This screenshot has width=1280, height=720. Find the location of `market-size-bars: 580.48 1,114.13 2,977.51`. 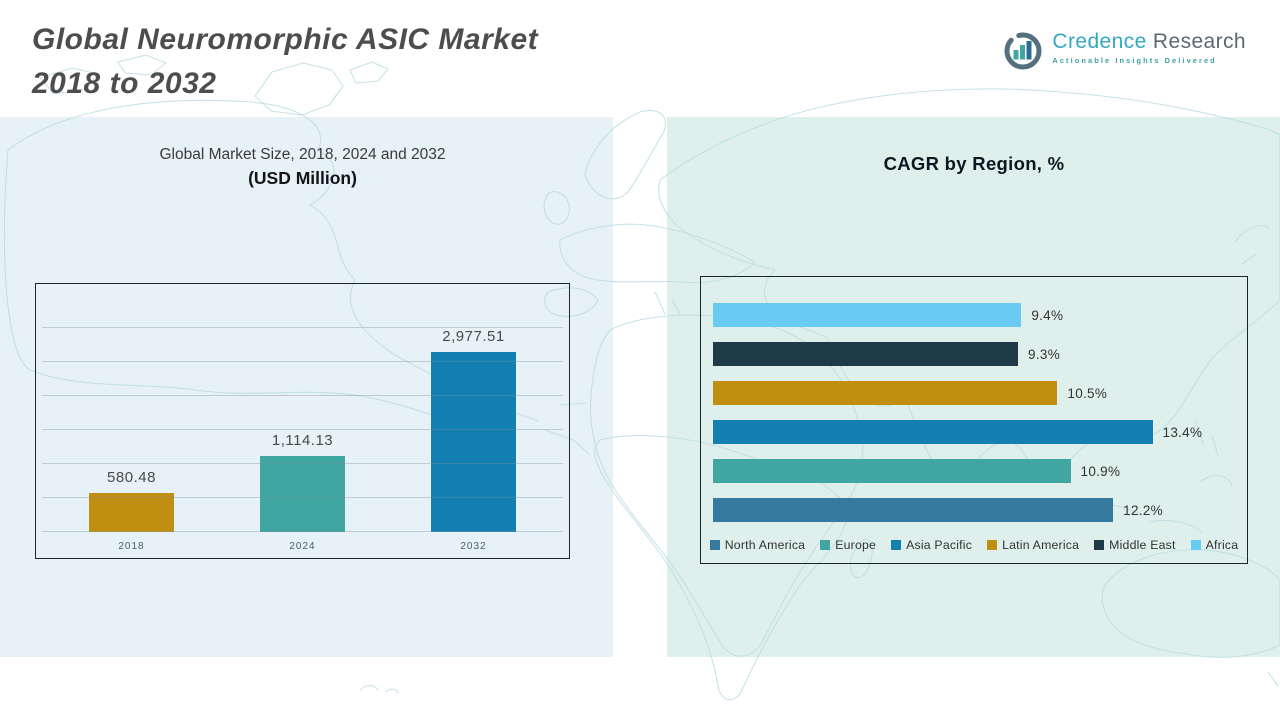

market-size-bars: 580.48 1,114.13 2,977.51 is located at coordinates (302, 430).